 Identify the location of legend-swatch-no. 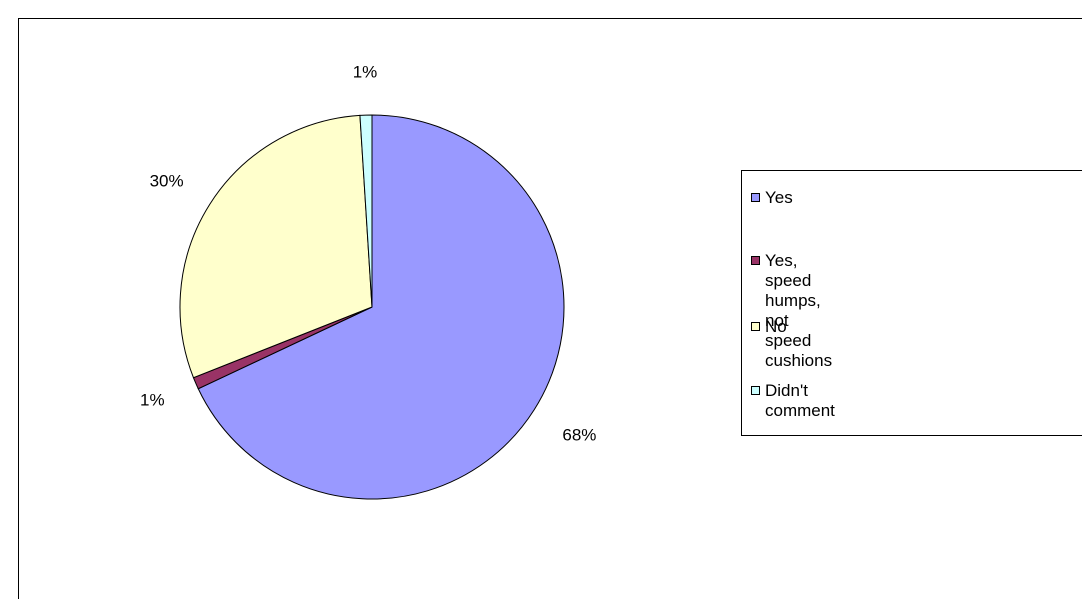
(755, 326).